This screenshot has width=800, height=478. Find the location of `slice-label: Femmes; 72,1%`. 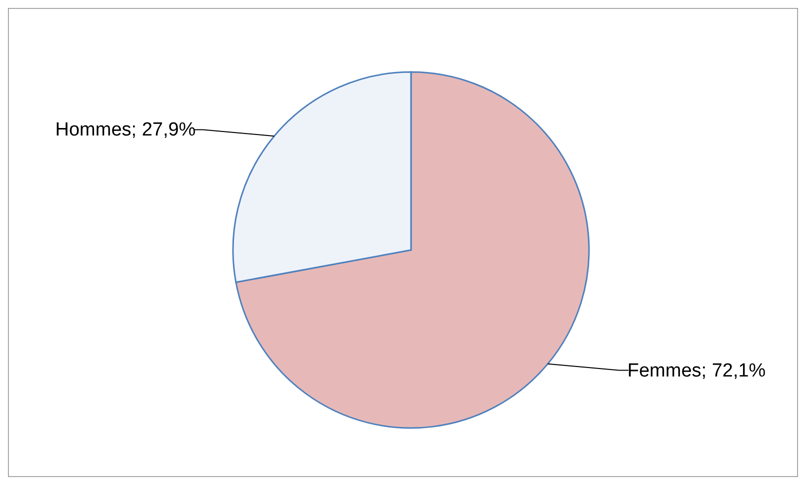

slice-label: Femmes; 72,1% is located at coordinates (696, 371).